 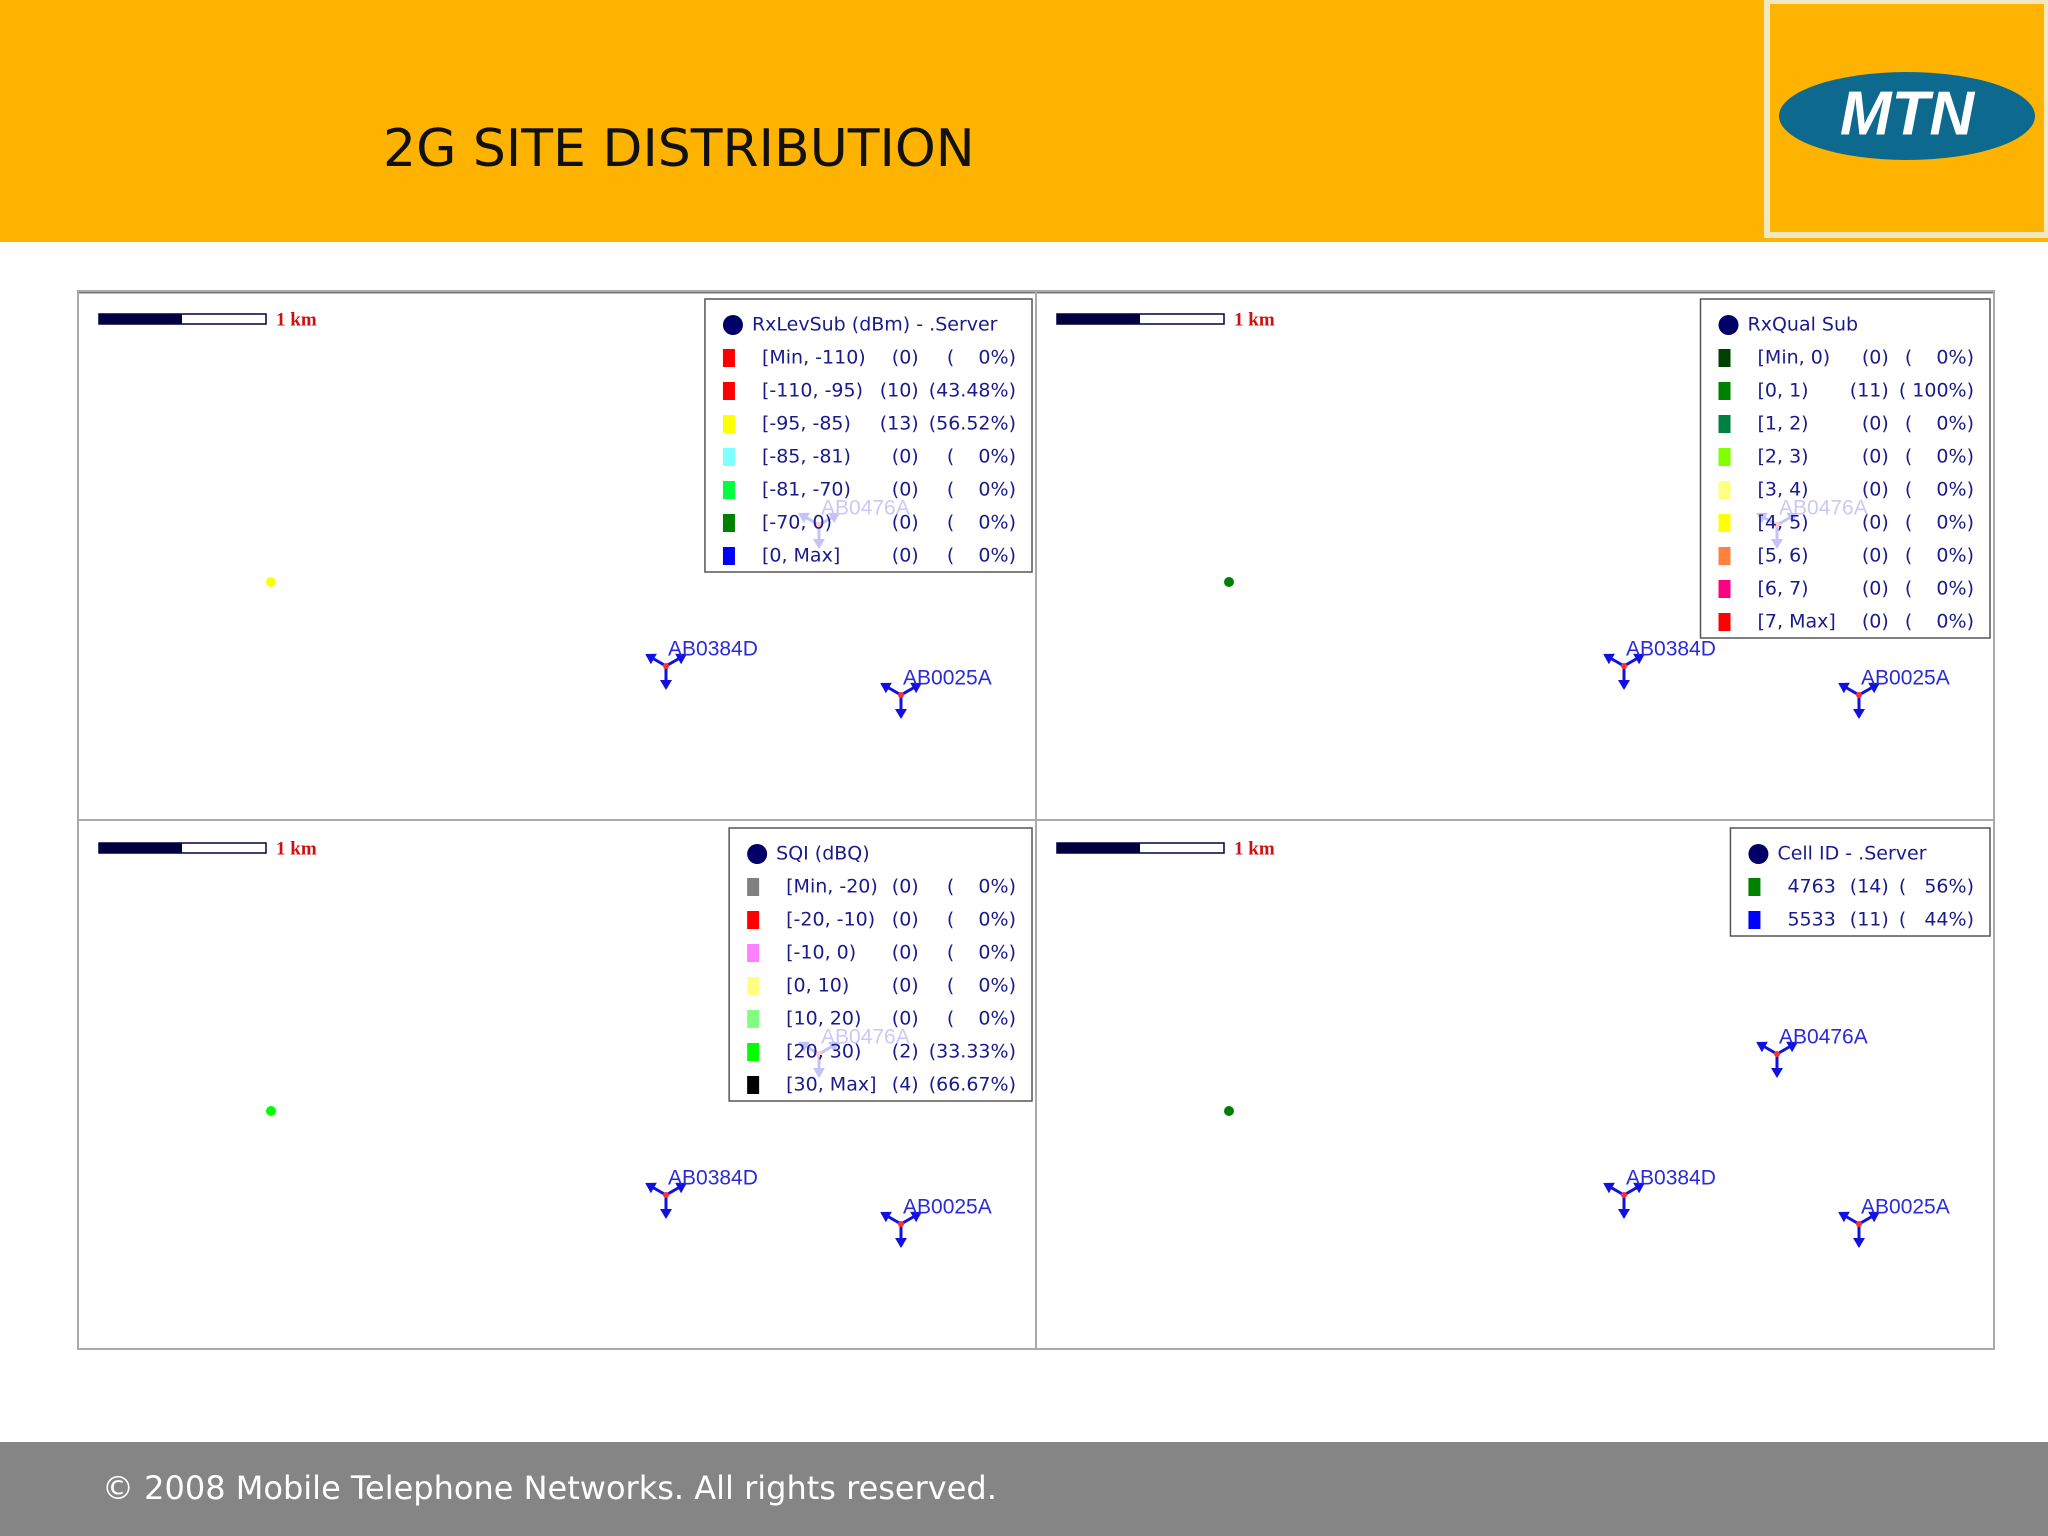 I want to click on legend-range: [0, 10), so click(x=817, y=986).